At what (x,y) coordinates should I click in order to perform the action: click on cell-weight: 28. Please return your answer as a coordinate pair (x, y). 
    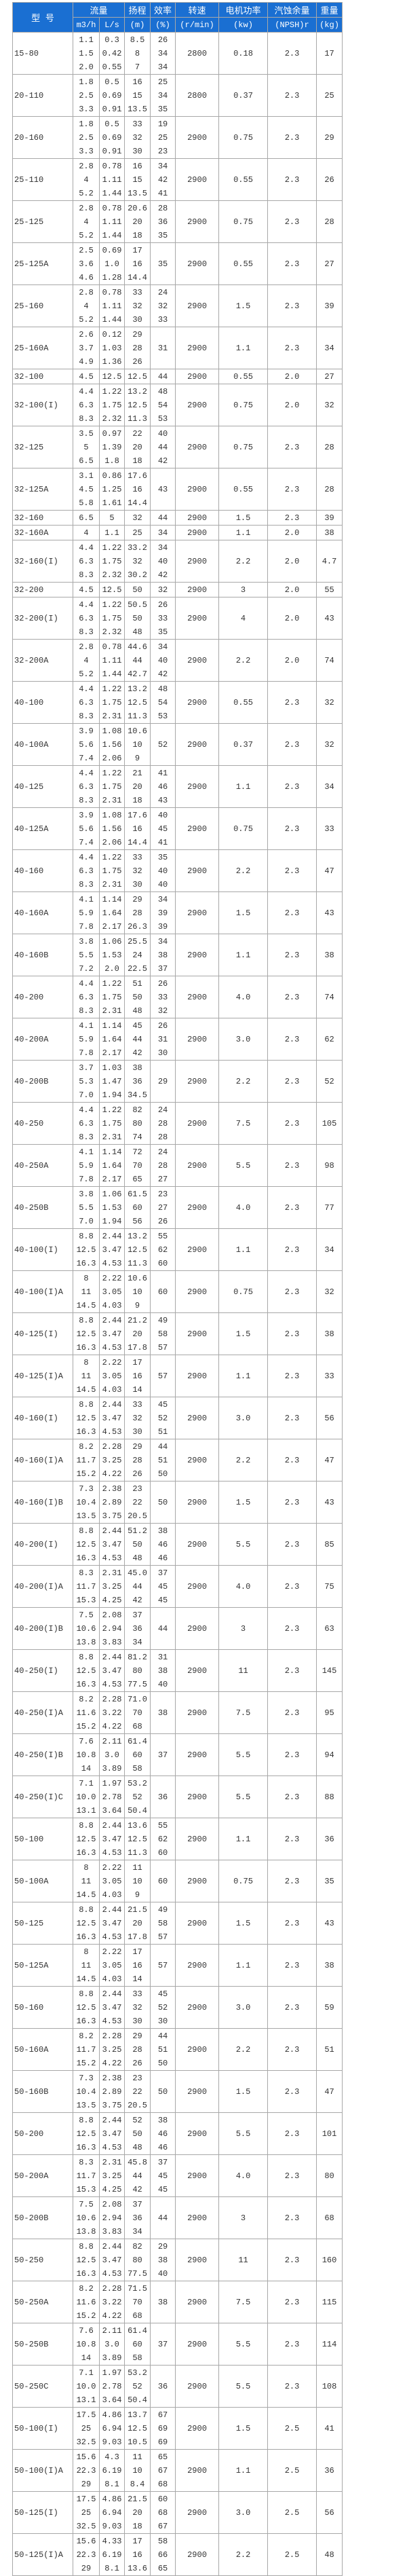
    Looking at the image, I should click on (329, 447).